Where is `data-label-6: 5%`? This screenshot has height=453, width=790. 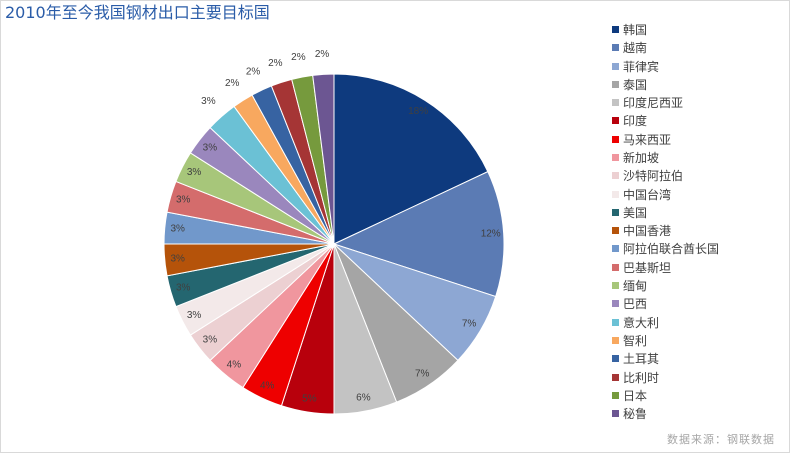
data-label-6: 5% is located at coordinates (309, 399).